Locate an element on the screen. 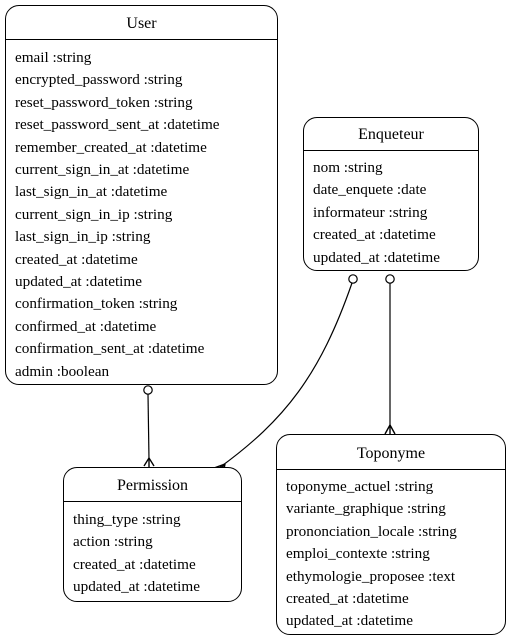 This screenshot has height=643, width=511. attribute: prononciation_locale :string is located at coordinates (371, 531).